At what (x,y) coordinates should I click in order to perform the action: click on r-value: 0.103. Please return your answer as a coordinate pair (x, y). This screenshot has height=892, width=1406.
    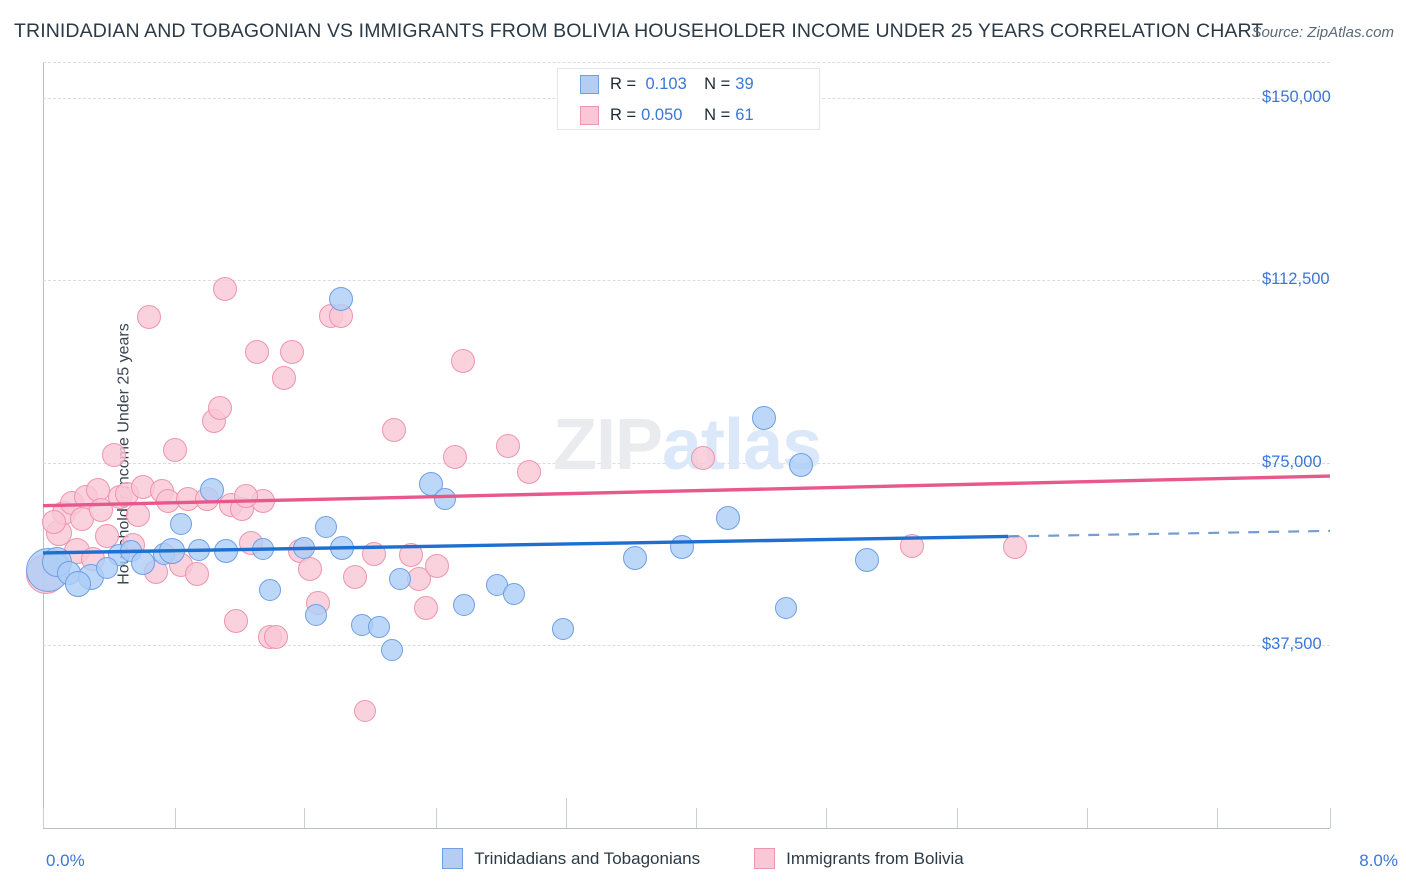
    Looking at the image, I should click on (666, 84).